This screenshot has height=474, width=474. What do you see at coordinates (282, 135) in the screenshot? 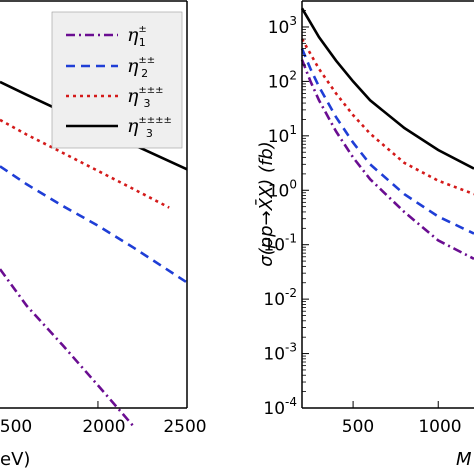
I see `right-y-tick-label-5: 10¹` at bounding box center [282, 135].